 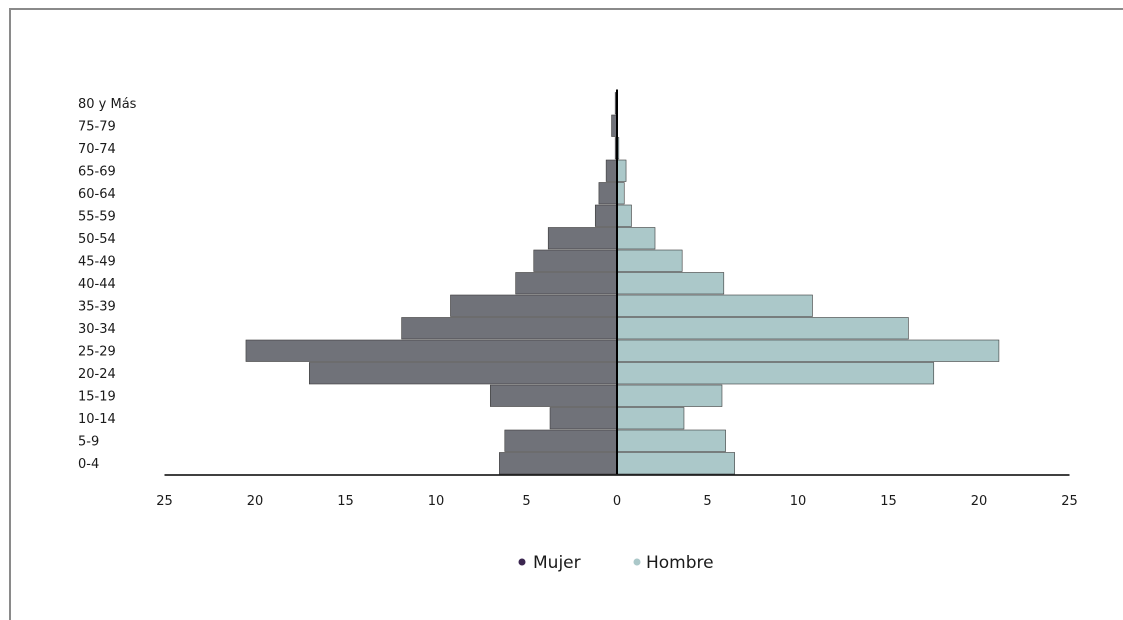 What do you see at coordinates (707, 501) in the screenshot?
I see `x-tick-label-6: 5` at bounding box center [707, 501].